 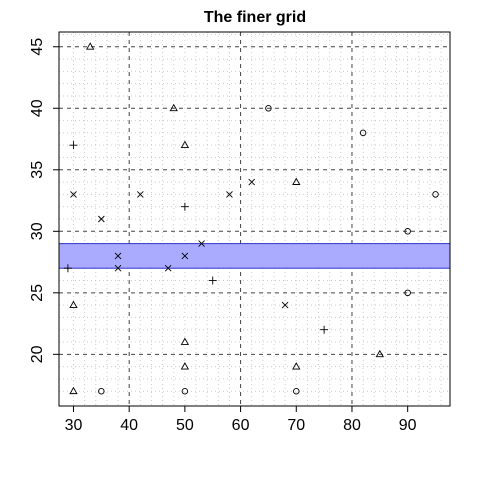 What do you see at coordinates (37, 108) in the screenshot?
I see `y-tick-label: 40` at bounding box center [37, 108].